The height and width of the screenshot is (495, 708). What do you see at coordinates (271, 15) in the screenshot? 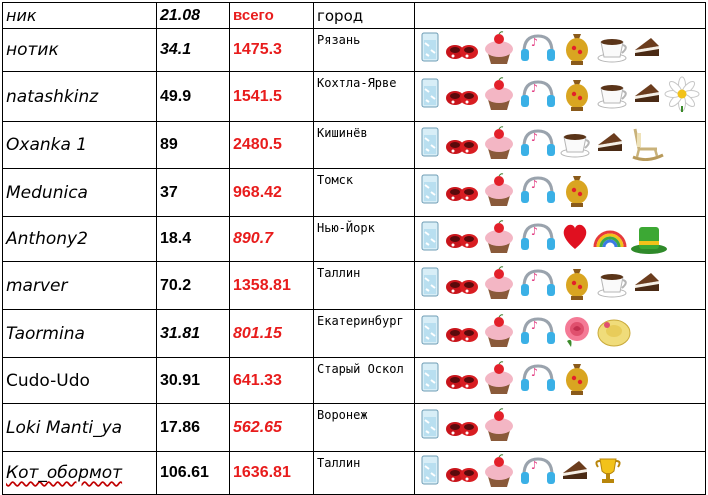
I see `header-total: всего` at bounding box center [271, 15].